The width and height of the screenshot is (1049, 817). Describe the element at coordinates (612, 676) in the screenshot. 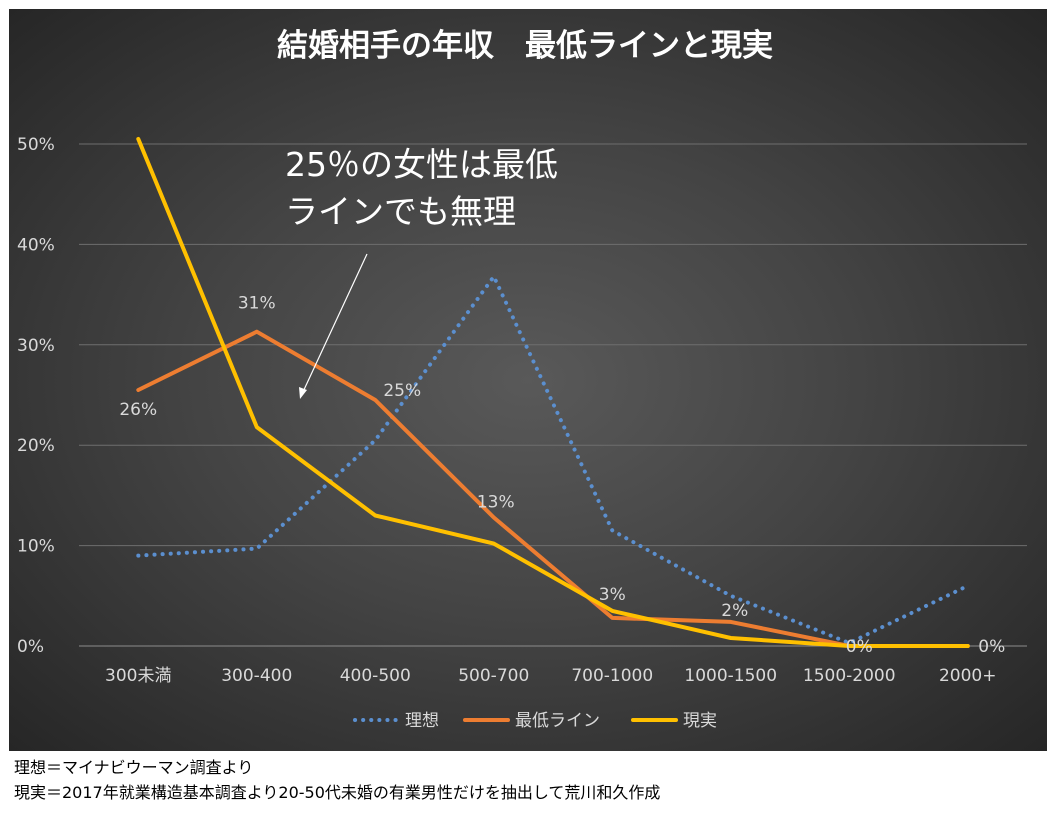

I see `x-tick-label: 700-1000` at that location.